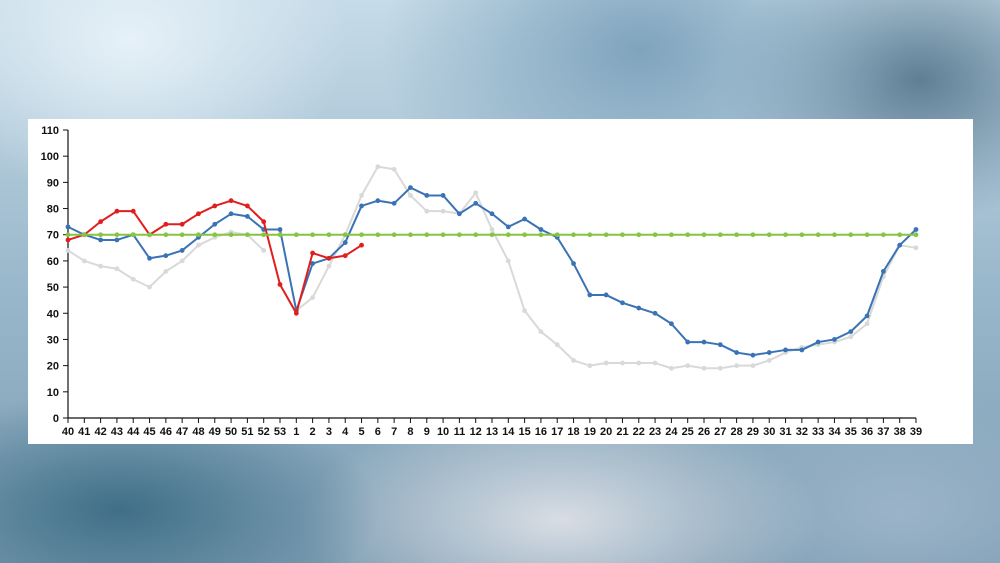 The height and width of the screenshot is (563, 1000). I want to click on x-tick-label: 37, so click(883, 432).